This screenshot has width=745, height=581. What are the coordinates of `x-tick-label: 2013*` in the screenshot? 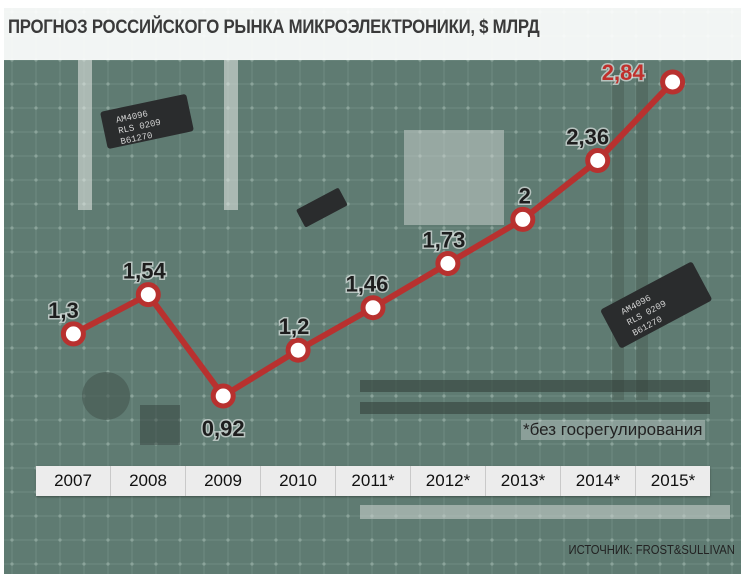 It's located at (523, 481).